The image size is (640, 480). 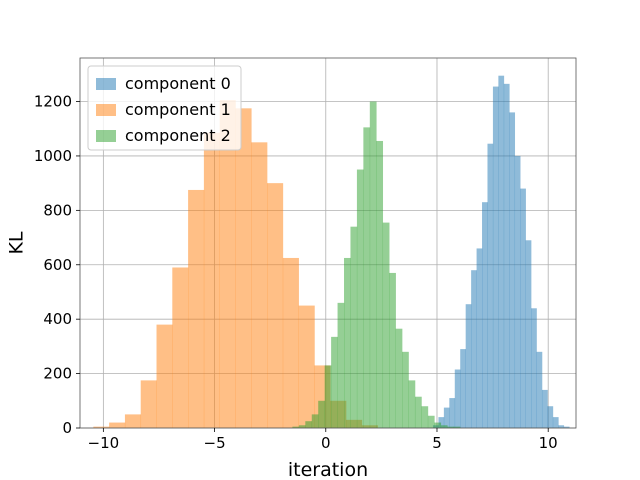 I want to click on legend-box, so click(x=164, y=108).